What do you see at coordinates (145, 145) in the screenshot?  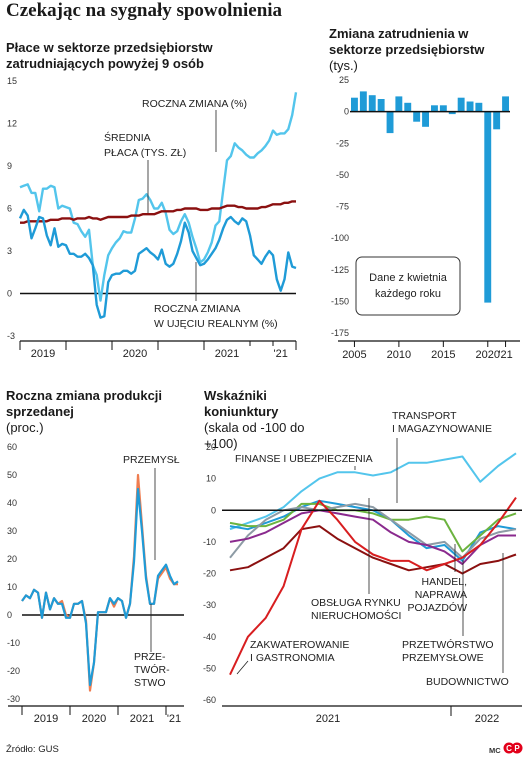 I see `wages-annotation-average: ŚREDNIA PŁACA (TYS. ZŁ)` at bounding box center [145, 145].